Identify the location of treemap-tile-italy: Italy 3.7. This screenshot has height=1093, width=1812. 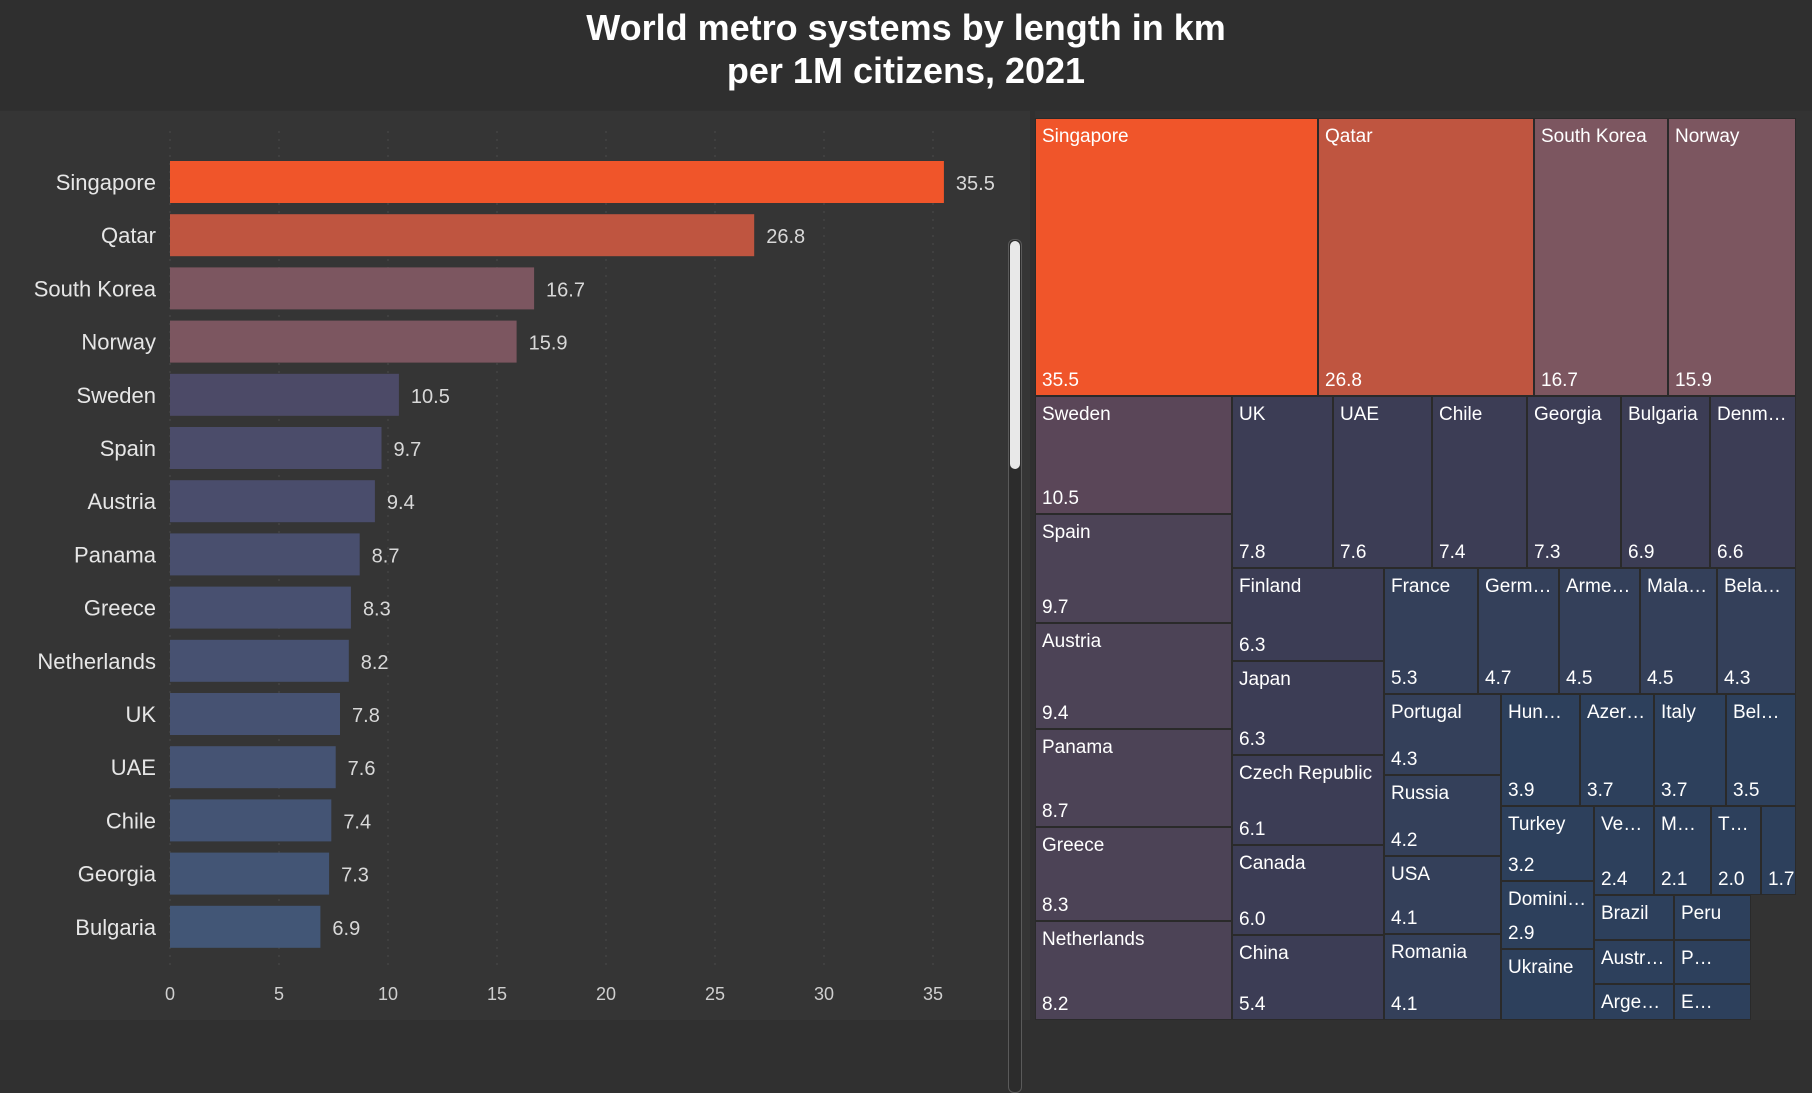
(1690, 750).